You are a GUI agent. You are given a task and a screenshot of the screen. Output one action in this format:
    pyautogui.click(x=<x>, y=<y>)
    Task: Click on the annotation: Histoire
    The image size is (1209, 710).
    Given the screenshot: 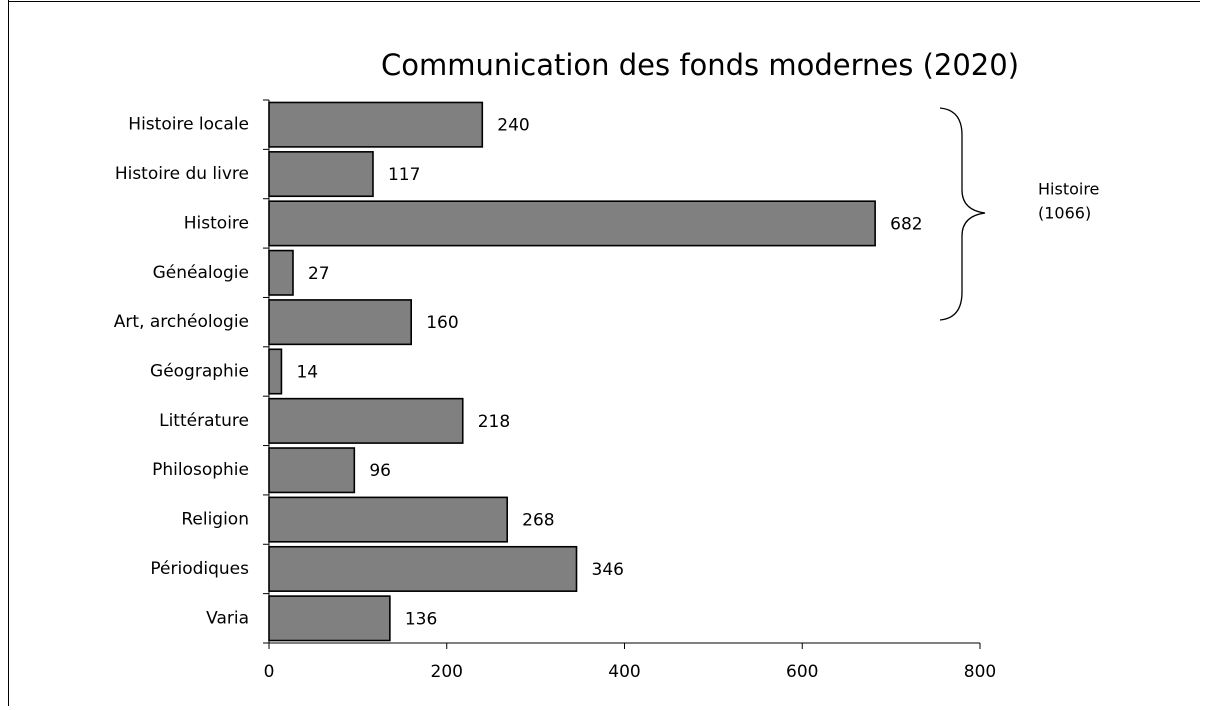 What is the action you would take?
    pyautogui.click(x=1068, y=189)
    